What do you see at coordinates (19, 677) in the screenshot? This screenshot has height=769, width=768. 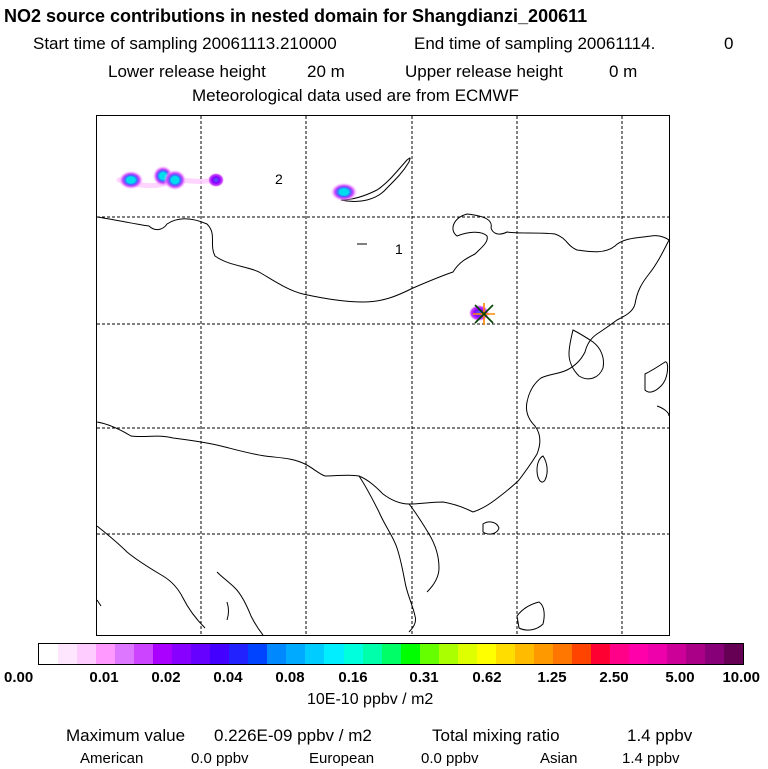 I see `color-scale-tick-label: 0.00` at bounding box center [19, 677].